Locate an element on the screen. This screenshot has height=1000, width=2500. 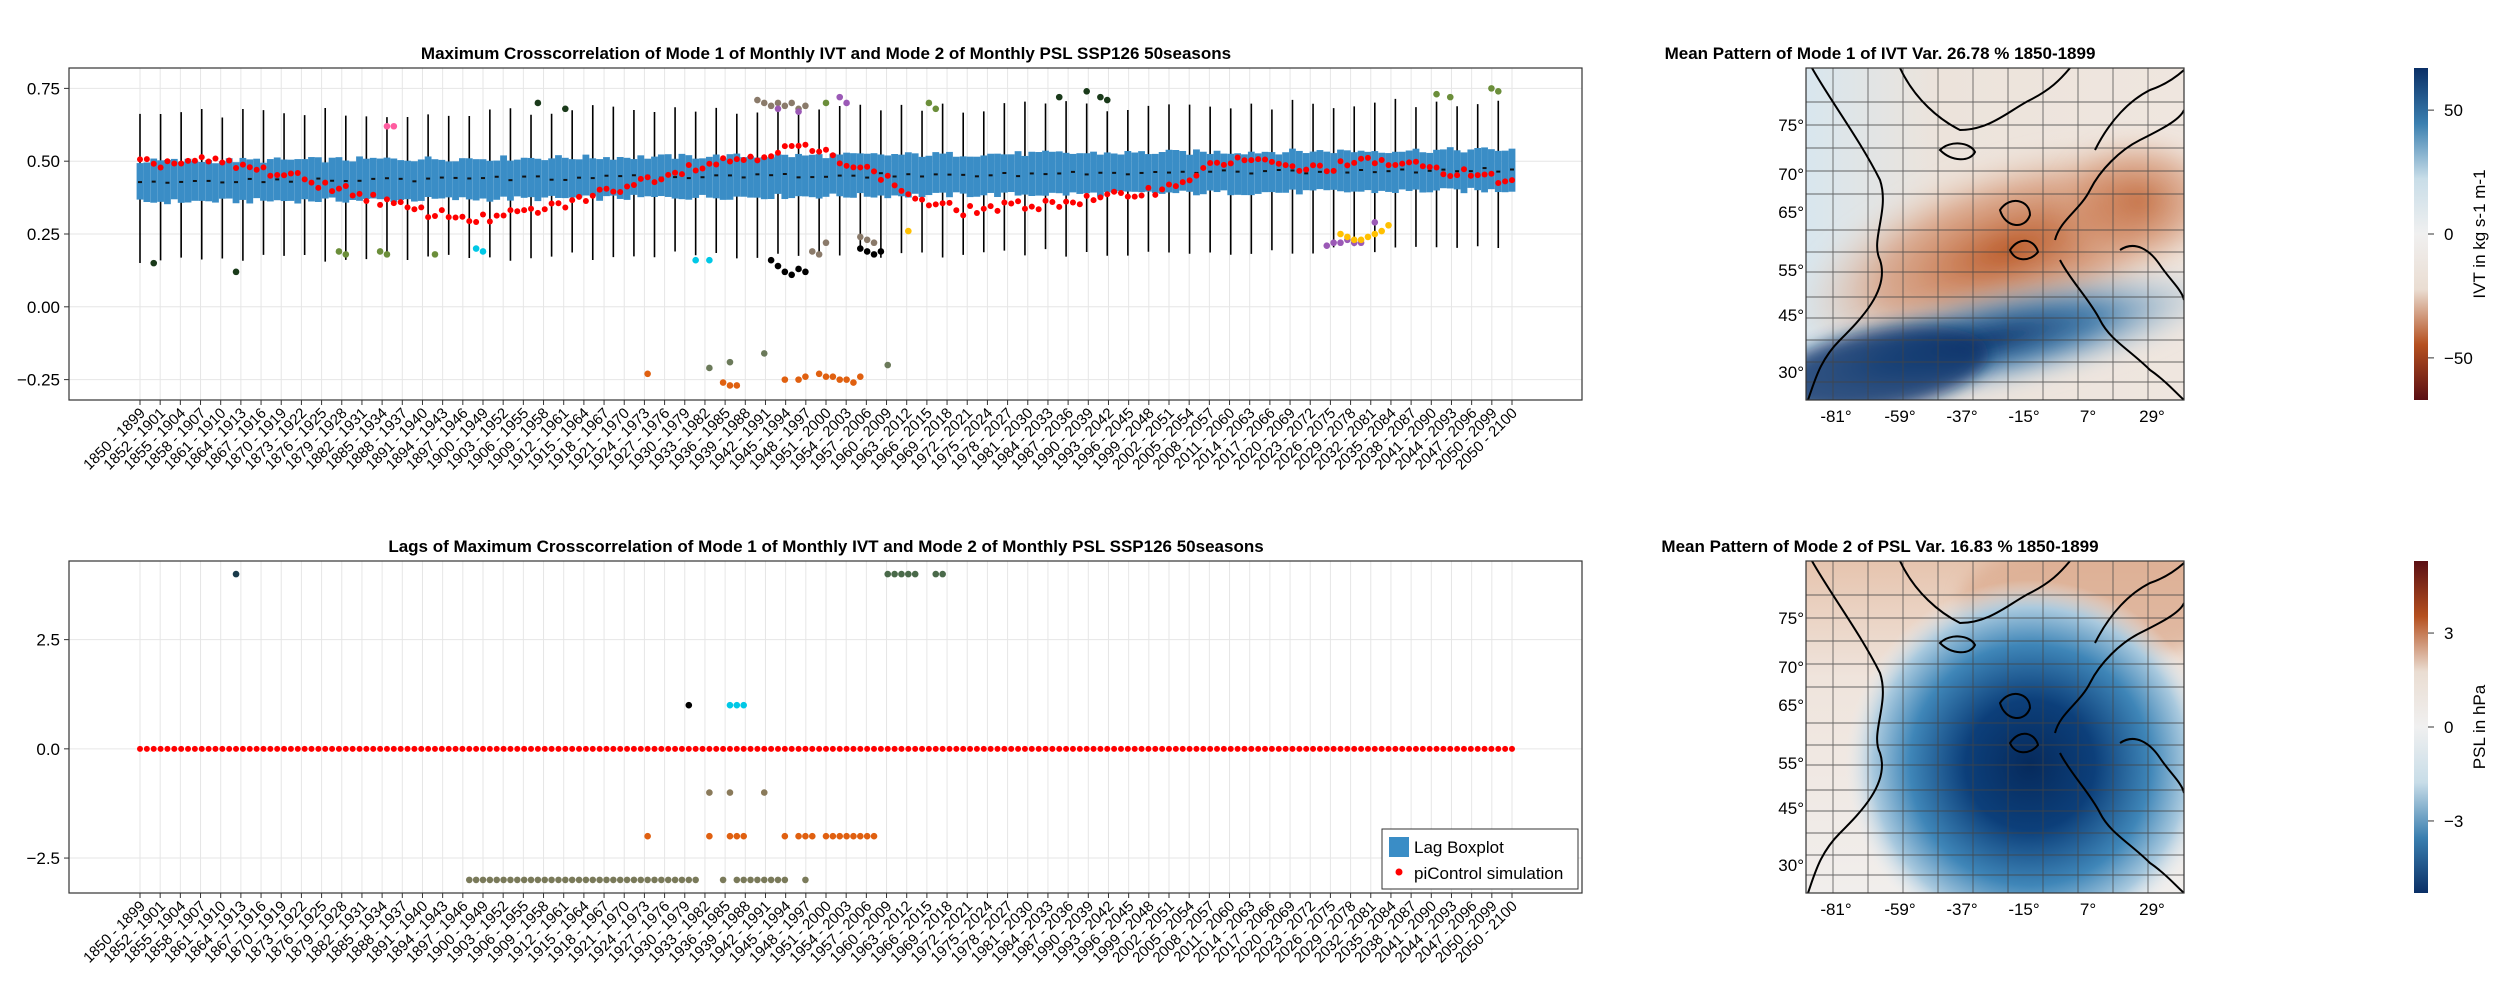
psl-colorbar-ticks: −3 0 3 is located at coordinates (2445, 727).